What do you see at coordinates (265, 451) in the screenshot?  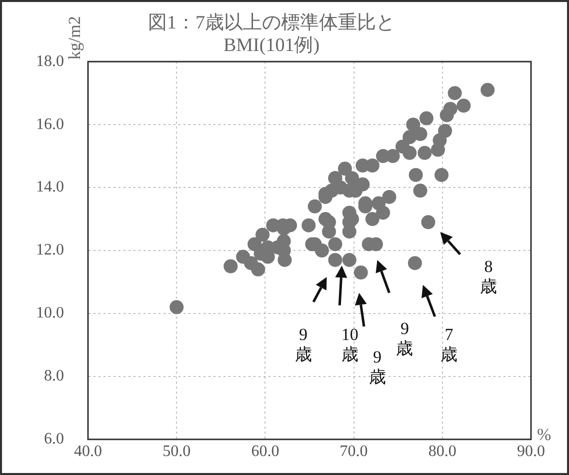 I see `x-tick-label: 60.0` at bounding box center [265, 451].